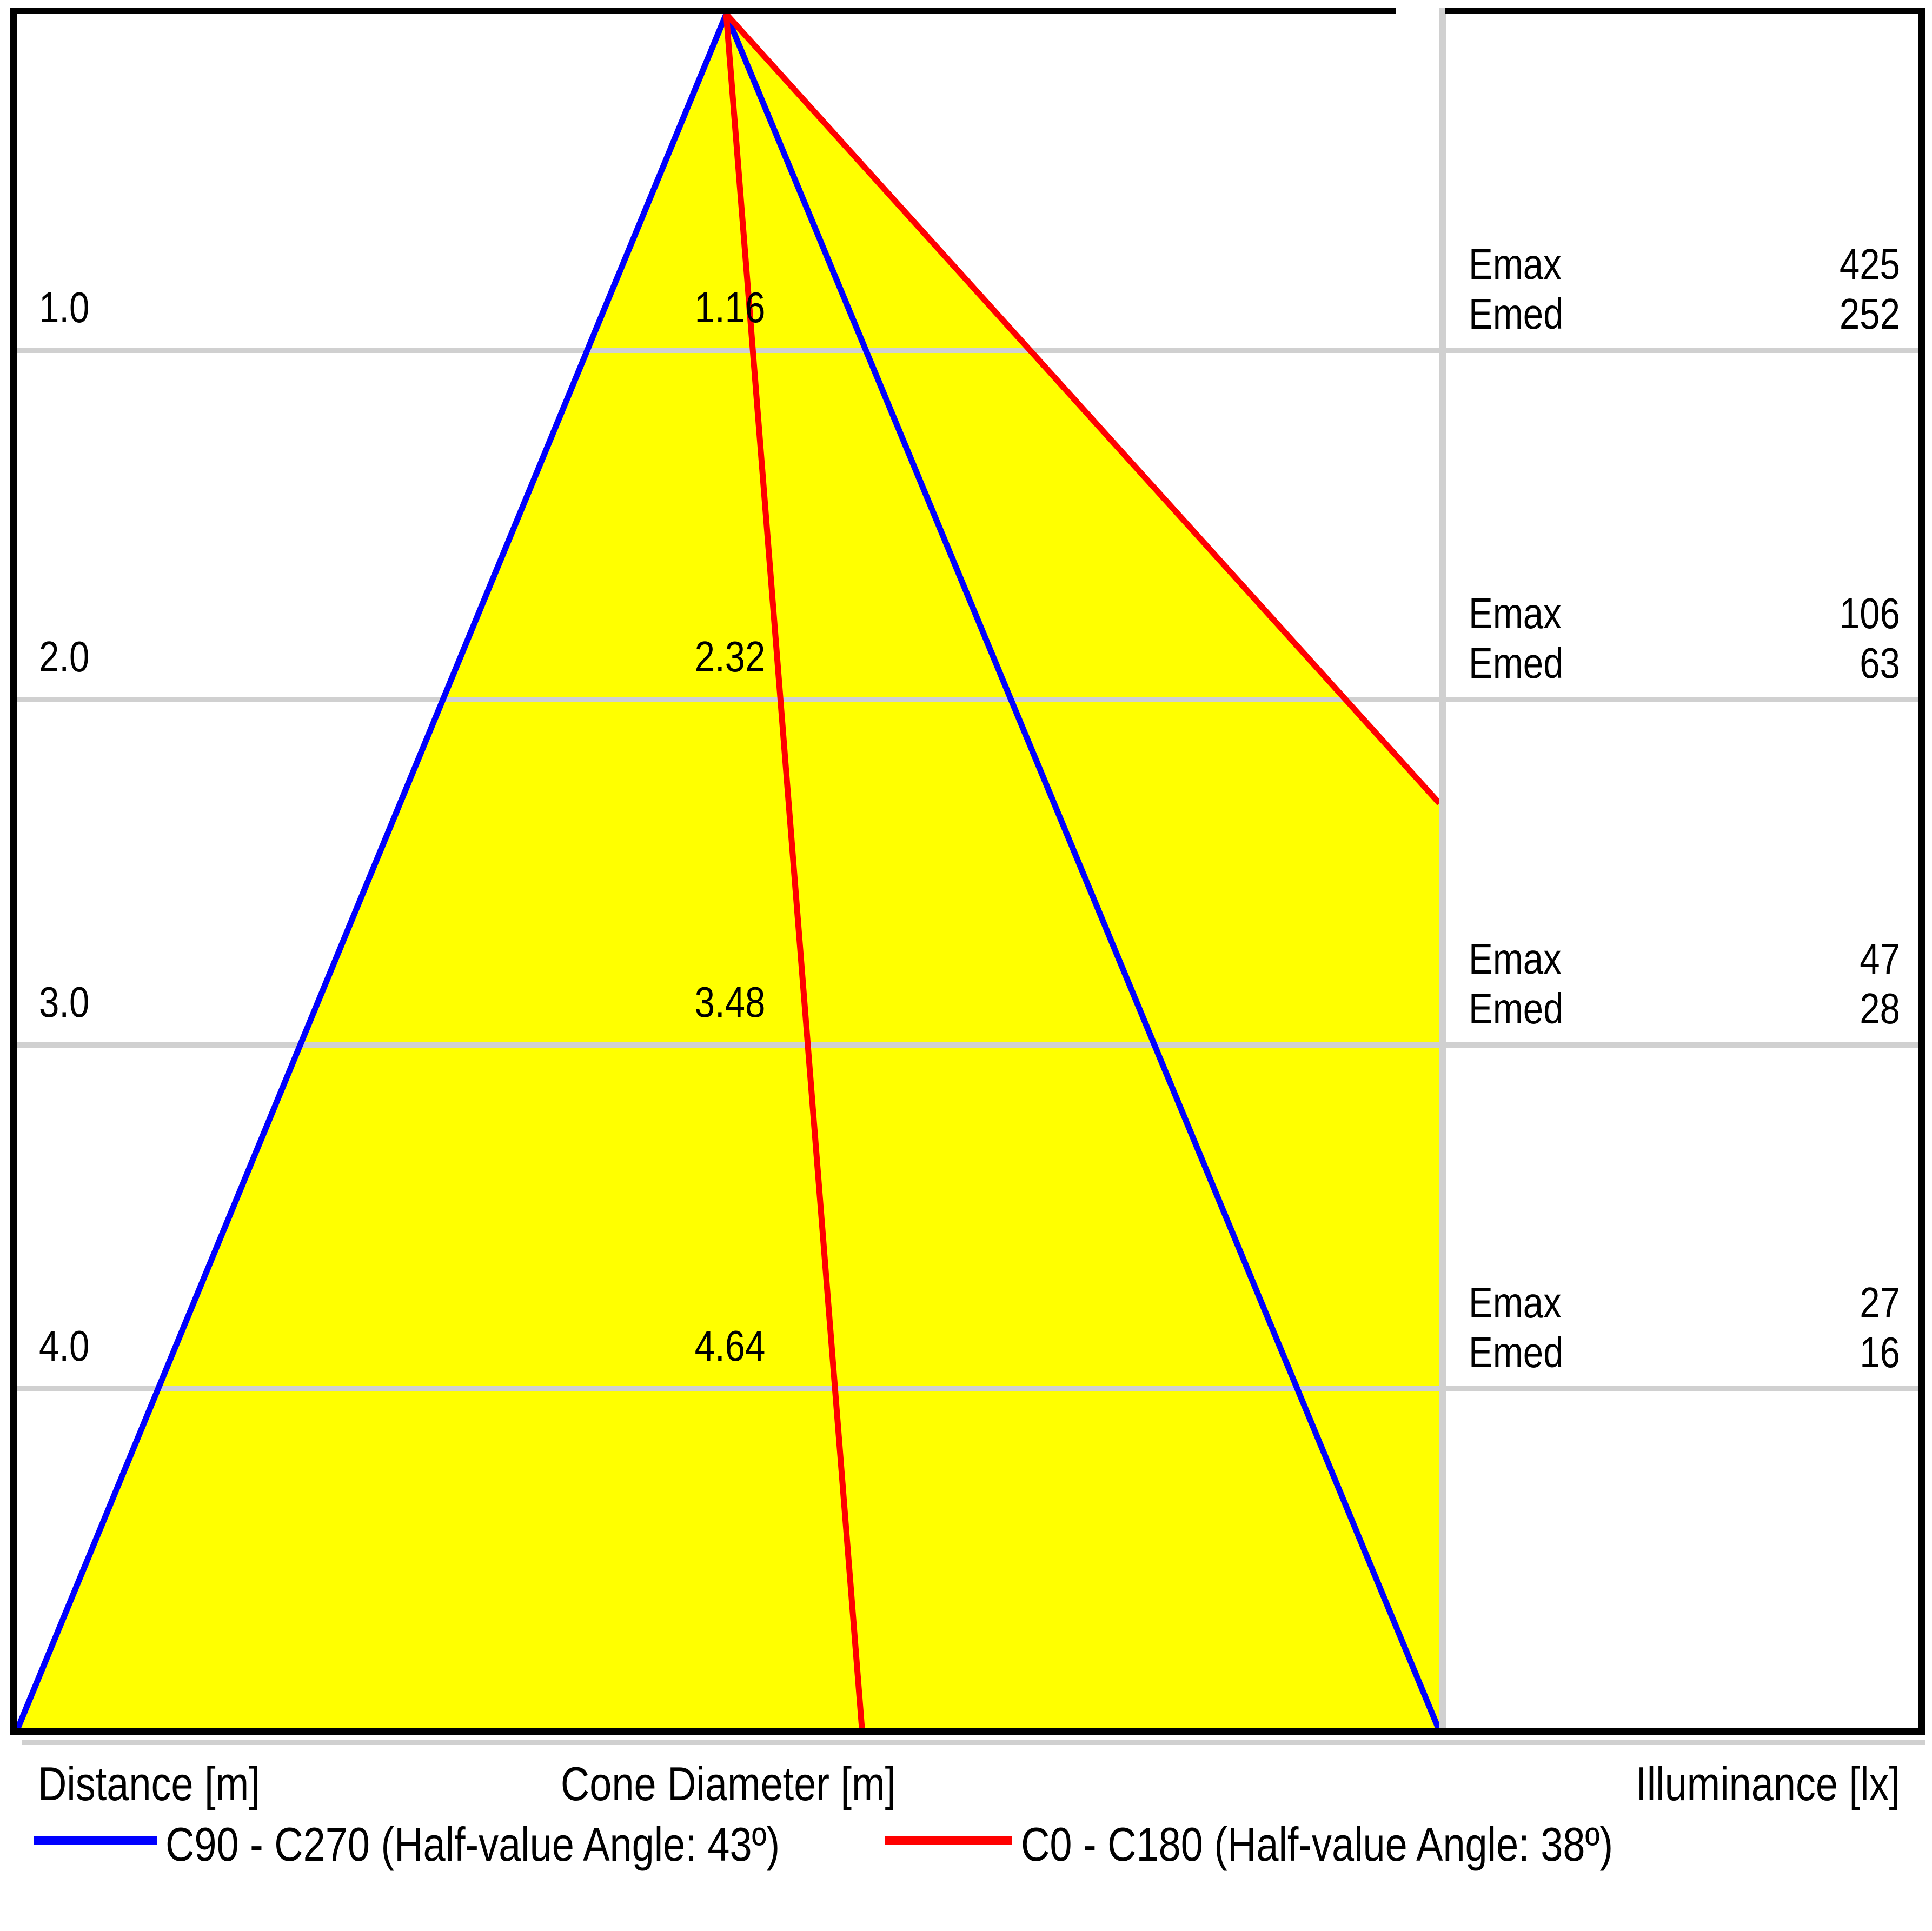 Image resolution: width=1932 pixels, height=1931 pixels. Describe the element at coordinates (149, 1784) in the screenshot. I see `distance-axis-caption: Distance [m]` at that location.